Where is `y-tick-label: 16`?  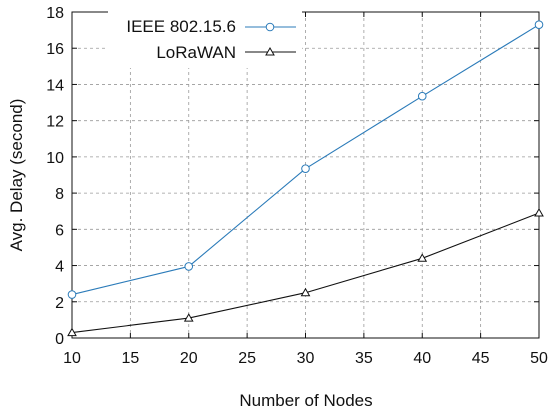
y-tick-label: 16 is located at coordinates (55, 49).